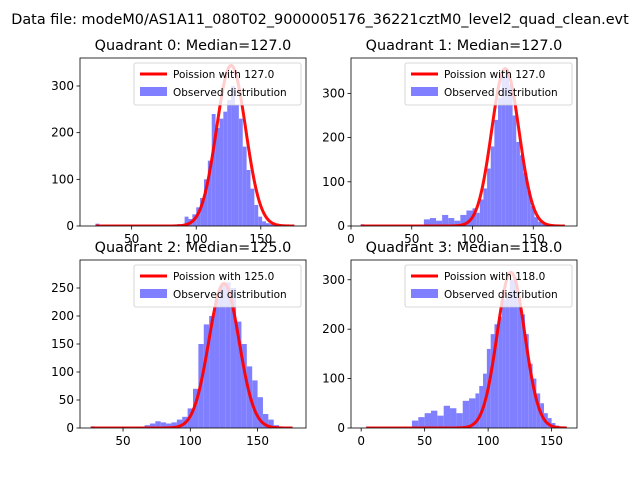 This screenshot has height=480, width=640. I want to click on quadrant-1-plot-area, so click(462, 146).